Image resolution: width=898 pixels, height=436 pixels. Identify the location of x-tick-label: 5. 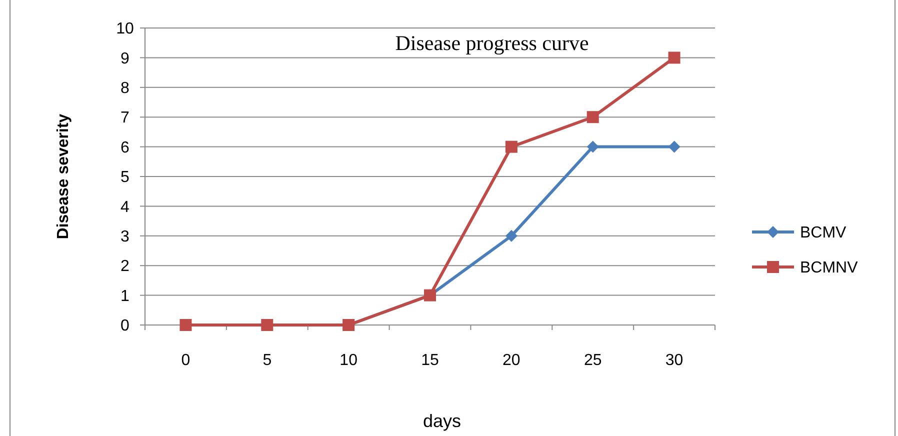
(267, 360).